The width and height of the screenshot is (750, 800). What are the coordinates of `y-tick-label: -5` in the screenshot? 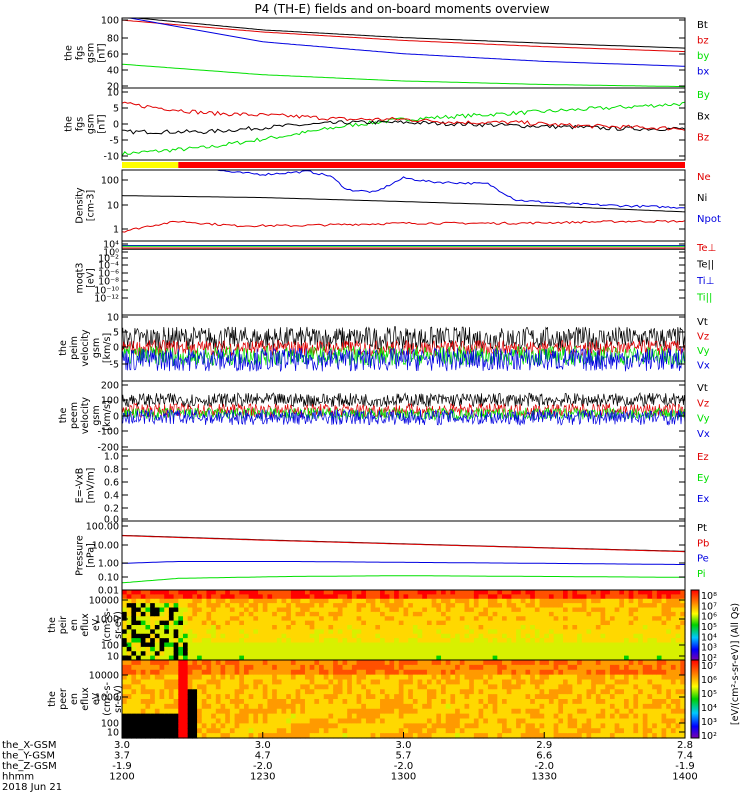 It's located at (114, 365).